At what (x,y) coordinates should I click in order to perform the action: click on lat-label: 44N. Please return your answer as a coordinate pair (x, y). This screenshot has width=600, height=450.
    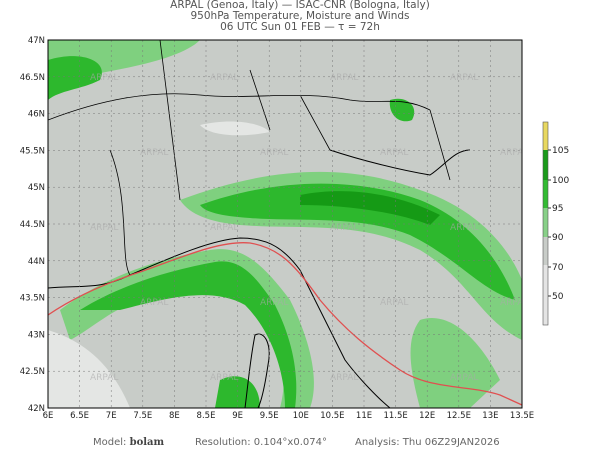
    Looking at the image, I should click on (36, 262).